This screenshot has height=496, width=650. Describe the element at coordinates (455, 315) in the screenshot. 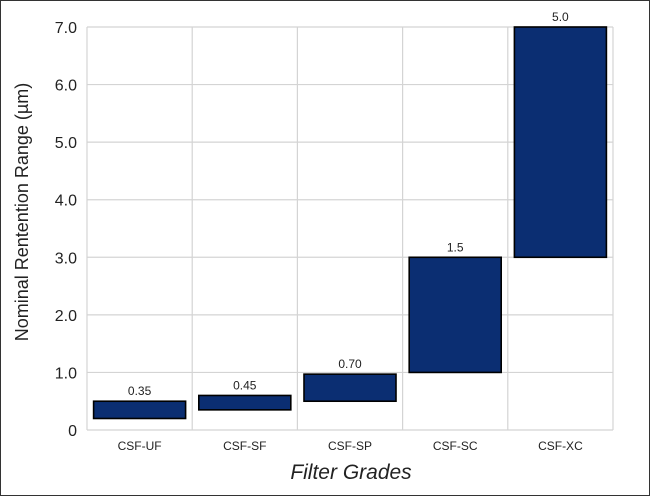

I see `bar-csf-sc` at that location.